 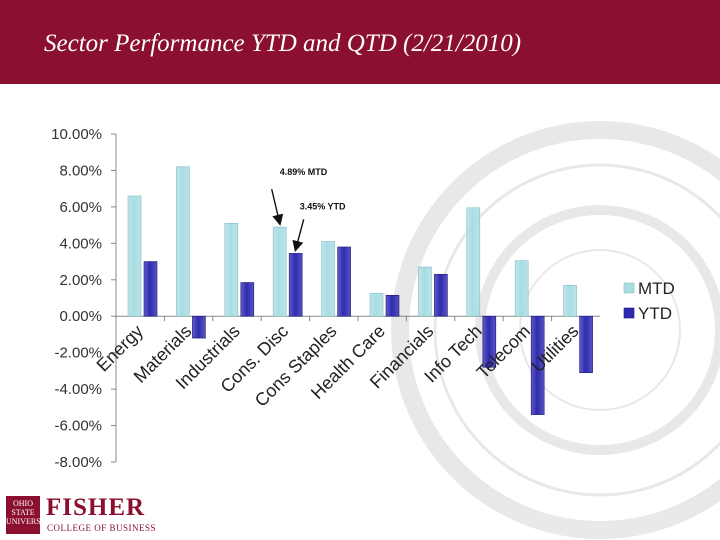 What do you see at coordinates (323, 206) in the screenshot?
I see `annotation-label: 3.45% YTD` at bounding box center [323, 206].